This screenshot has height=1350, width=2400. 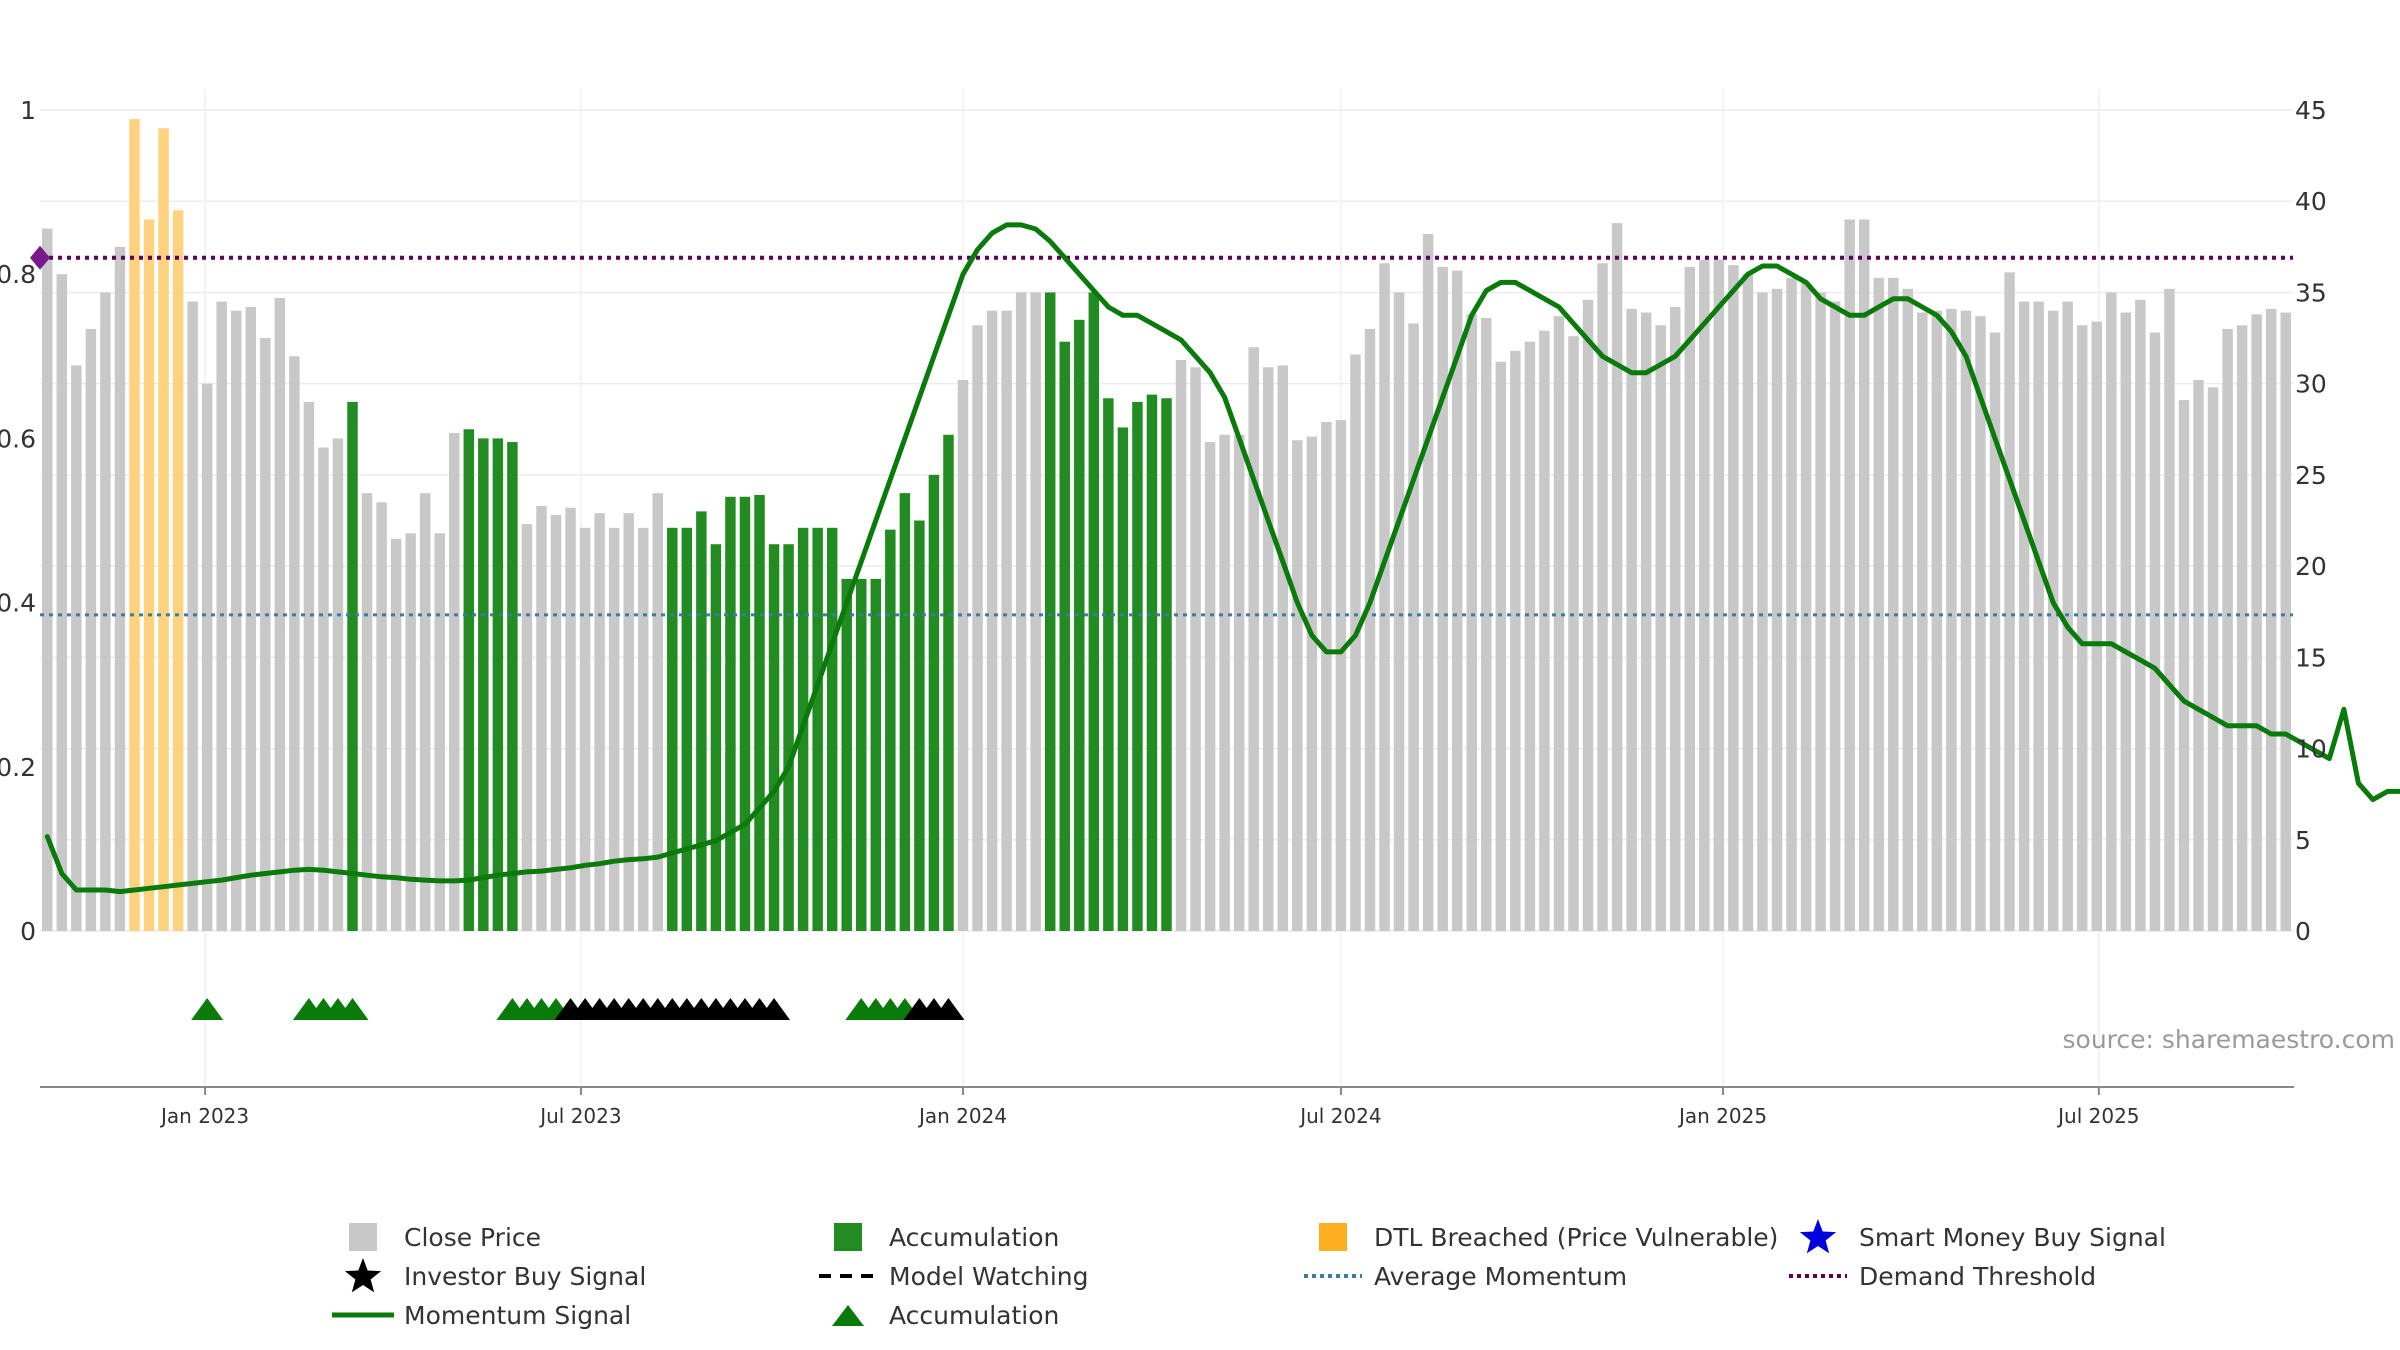 What do you see at coordinates (1333, 1276) in the screenshot?
I see `dot-blue-icon` at bounding box center [1333, 1276].